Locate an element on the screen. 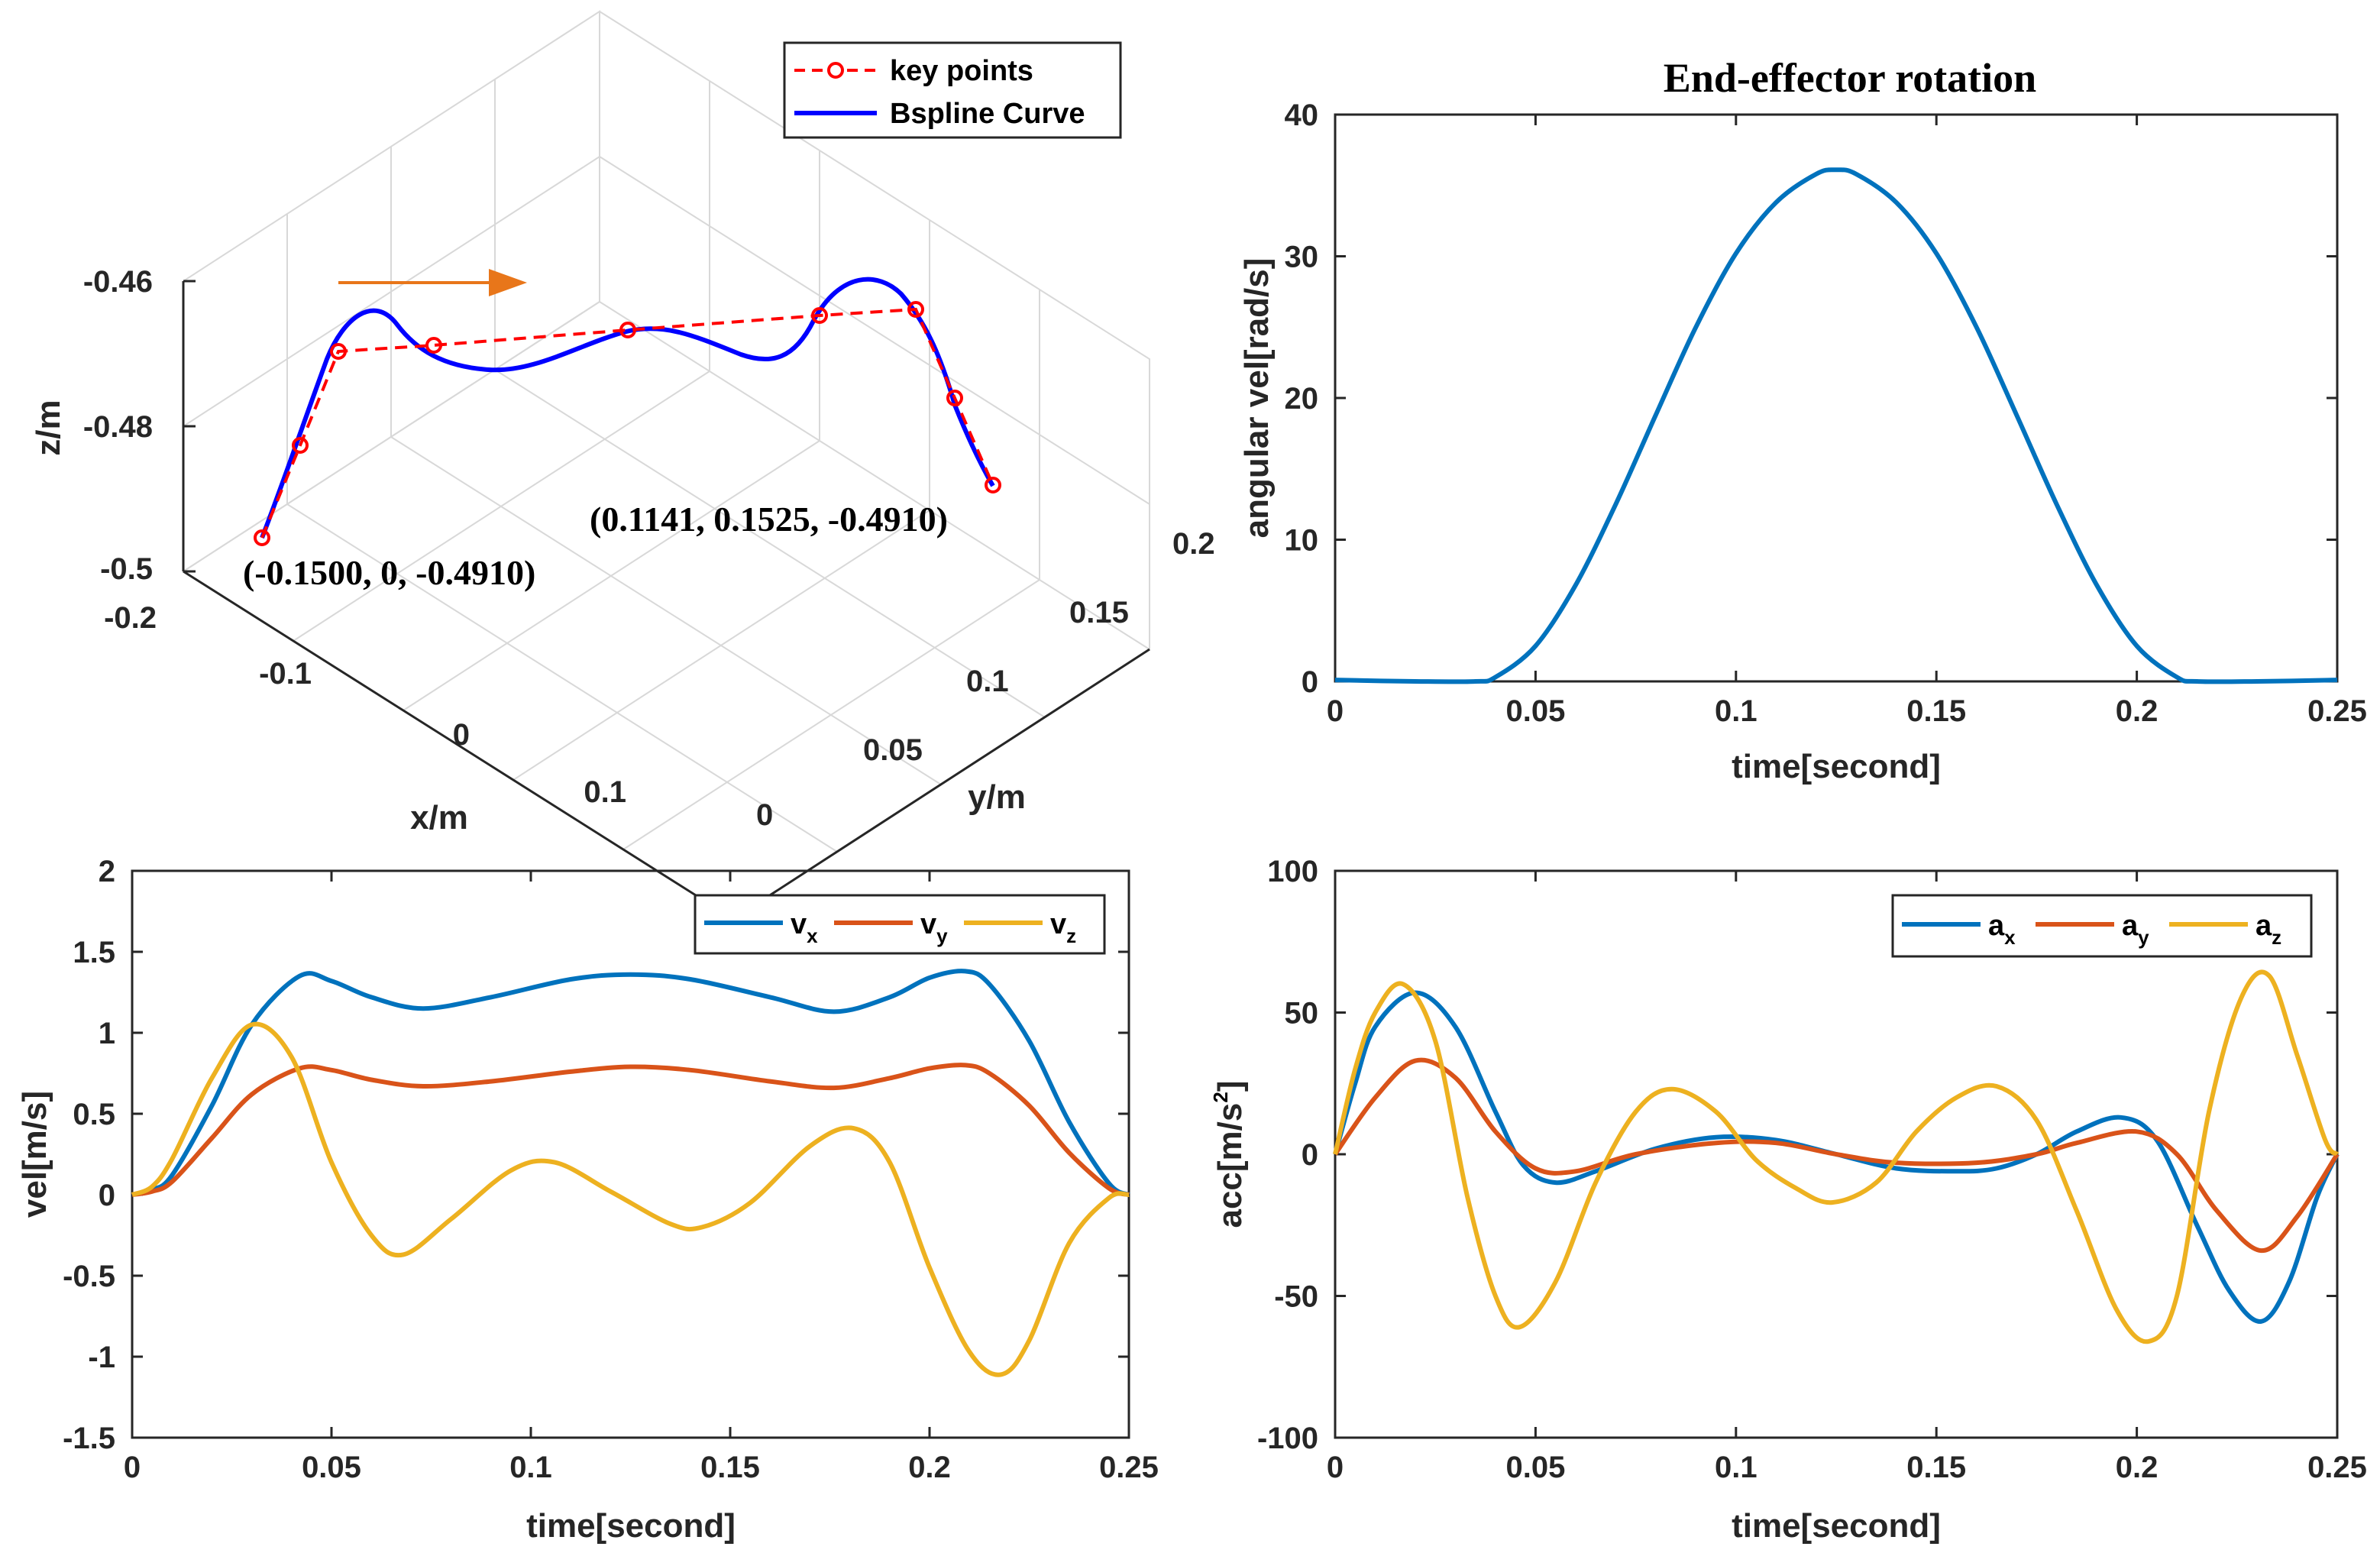 The height and width of the screenshot is (1553, 2380). acceleration-xticklabel: 0.25 is located at coordinates (2337, 1467).